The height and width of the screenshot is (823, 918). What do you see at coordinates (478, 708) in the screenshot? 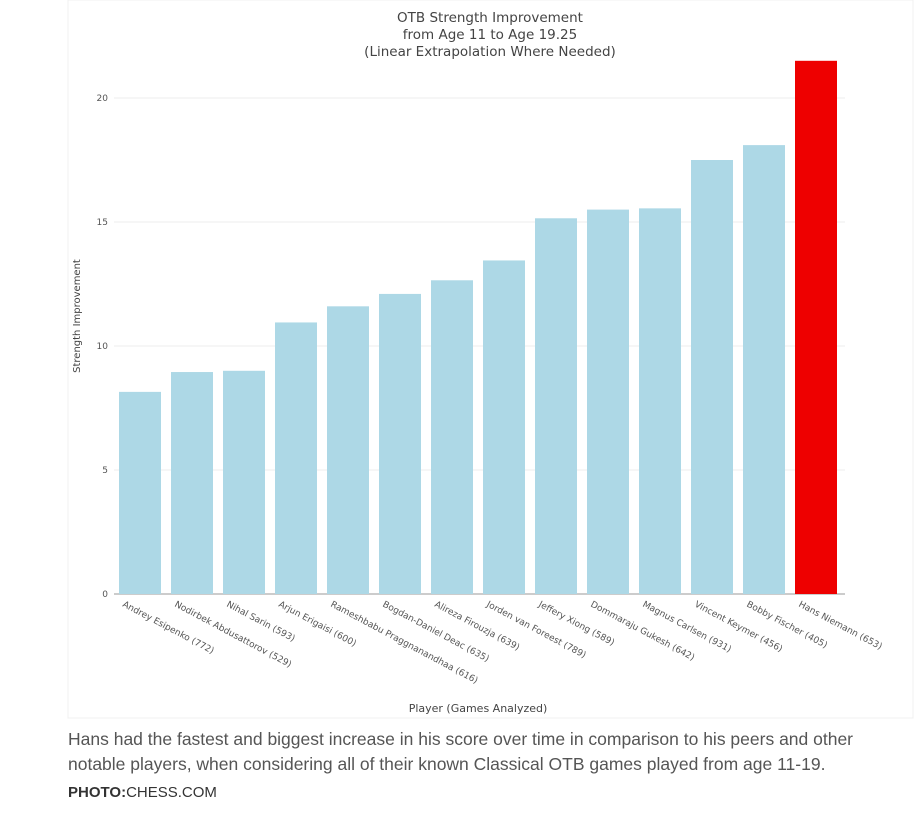
I see `x-axis-label: Player (Games Analyzed)` at bounding box center [478, 708].